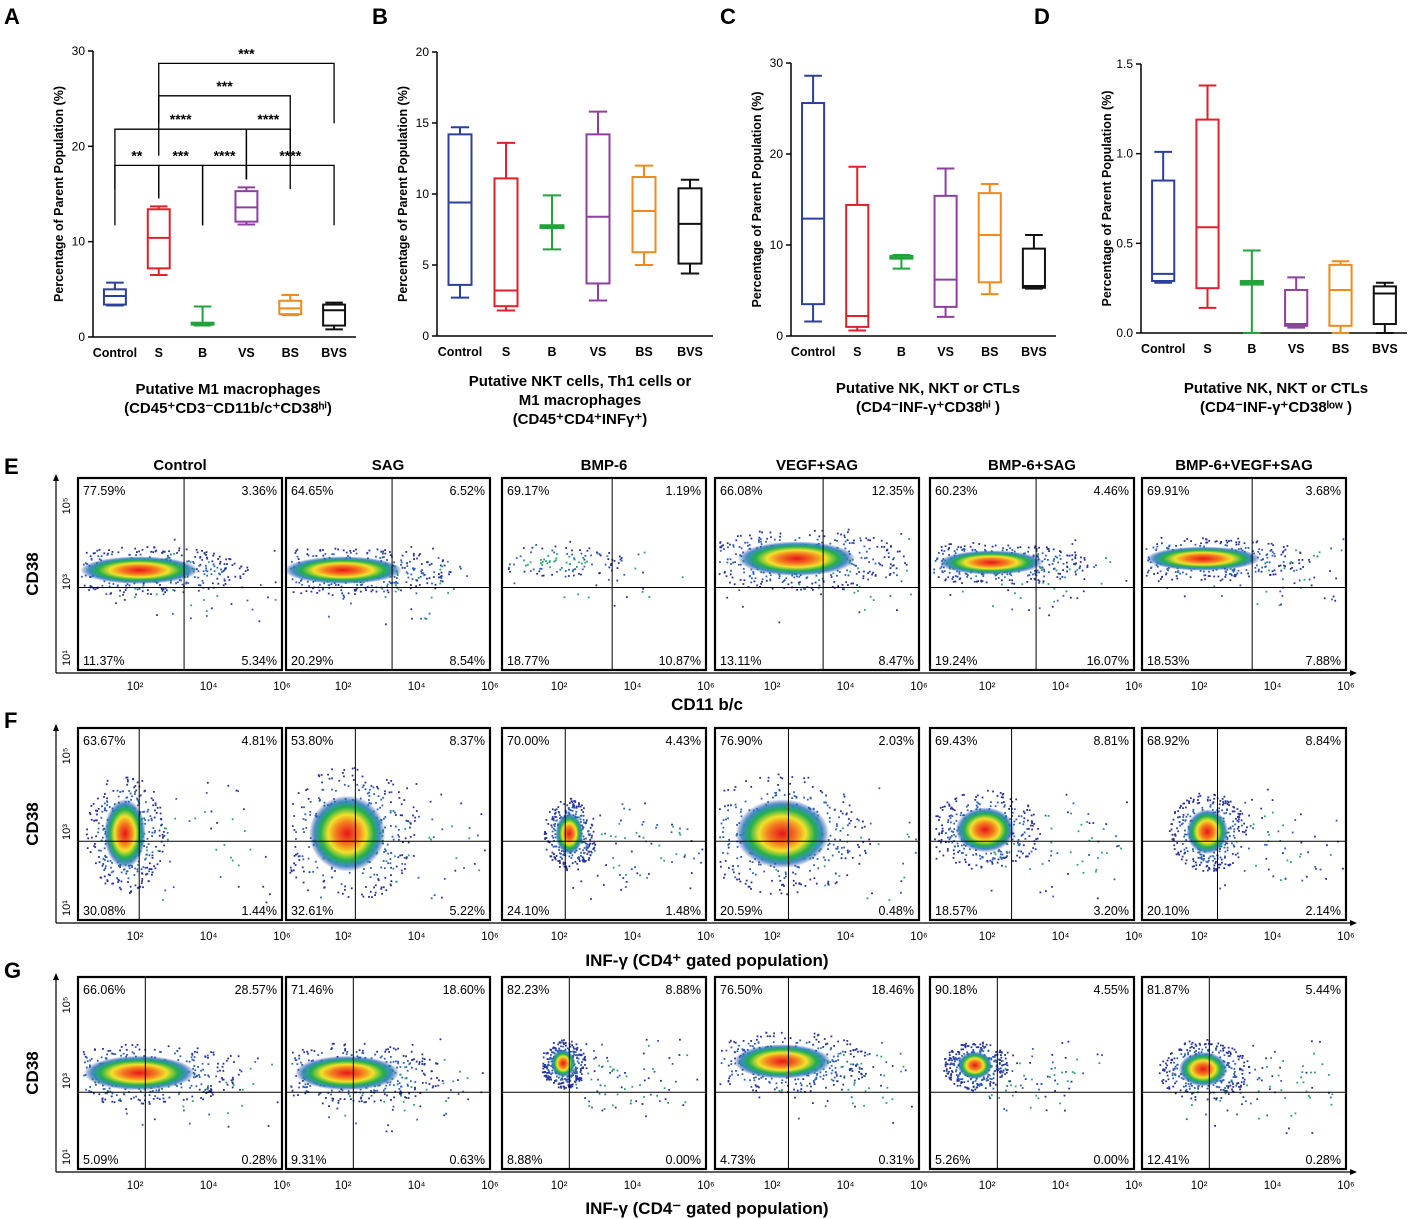 The image size is (1414, 1219). I want to click on box, so click(644, 214).